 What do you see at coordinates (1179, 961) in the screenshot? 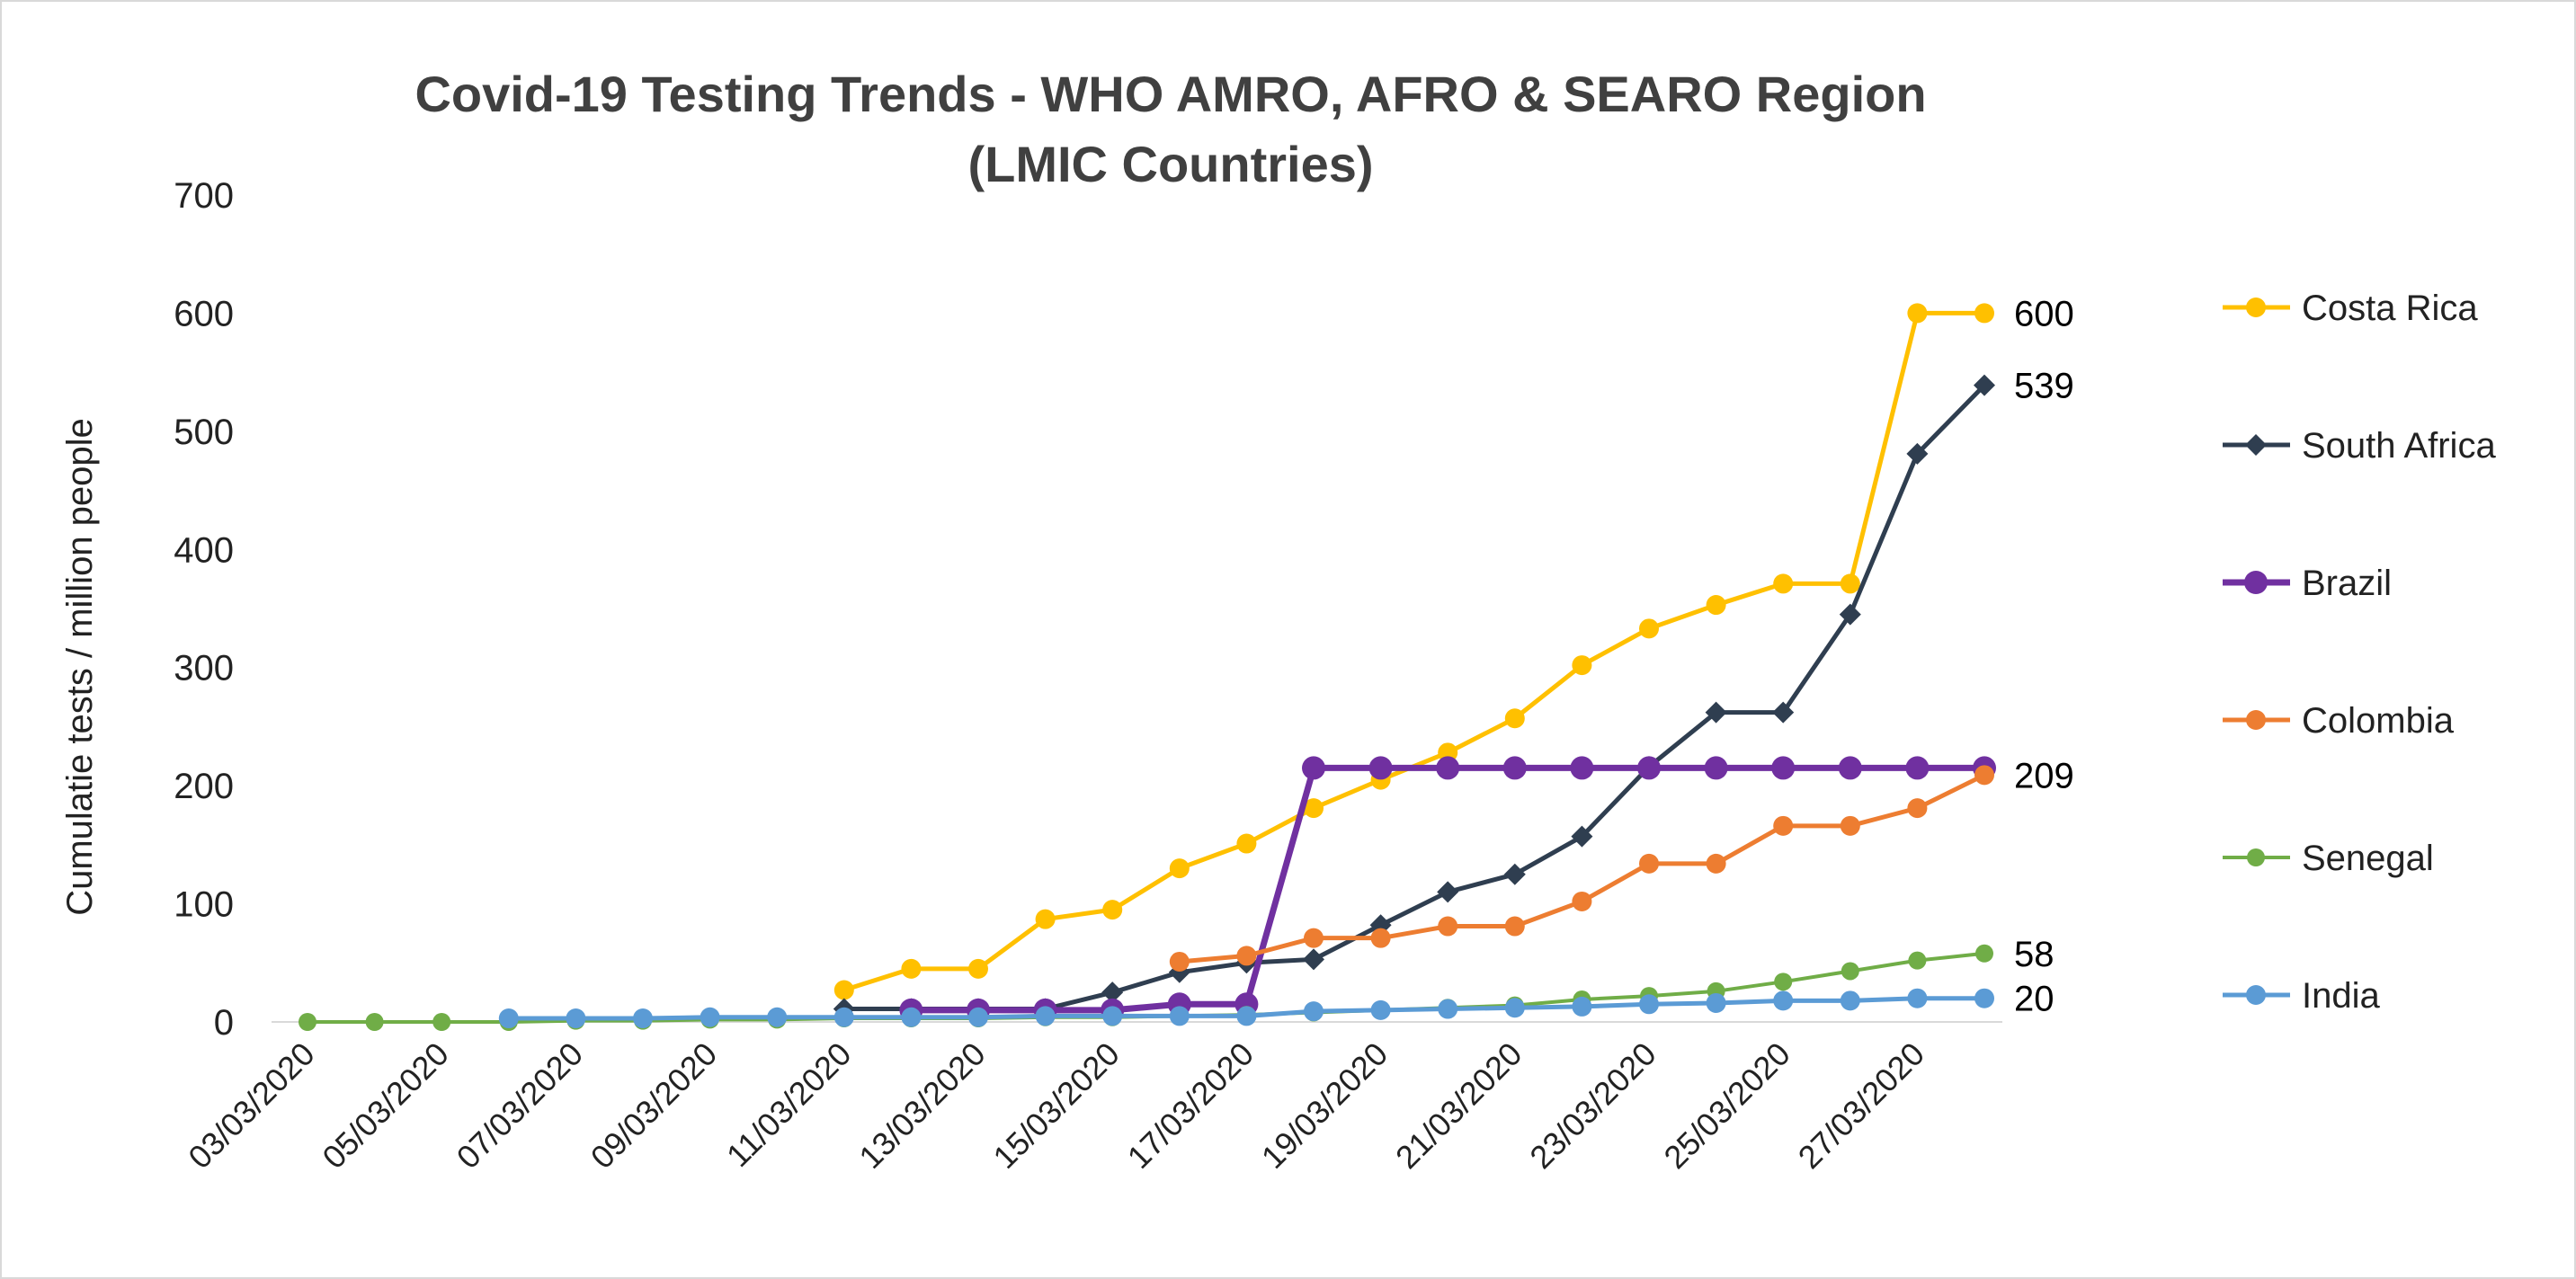
I see `point-colombia-16-03-2020` at bounding box center [1179, 961].